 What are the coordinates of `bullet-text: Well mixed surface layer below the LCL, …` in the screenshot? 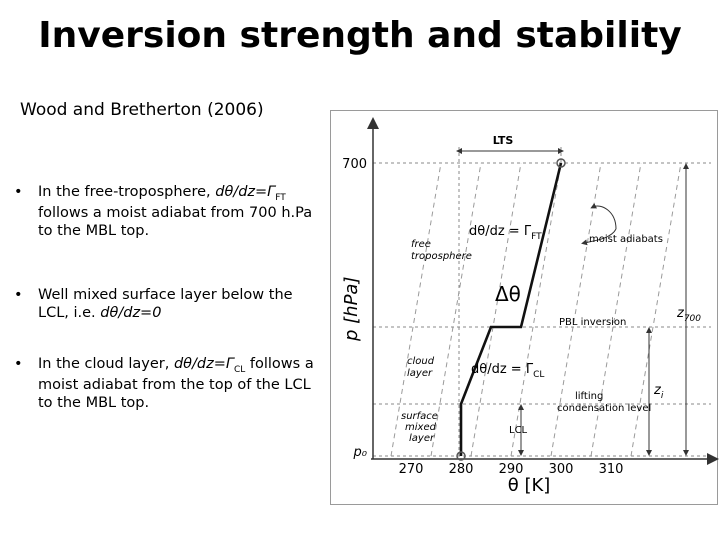 It's located at (165, 304).